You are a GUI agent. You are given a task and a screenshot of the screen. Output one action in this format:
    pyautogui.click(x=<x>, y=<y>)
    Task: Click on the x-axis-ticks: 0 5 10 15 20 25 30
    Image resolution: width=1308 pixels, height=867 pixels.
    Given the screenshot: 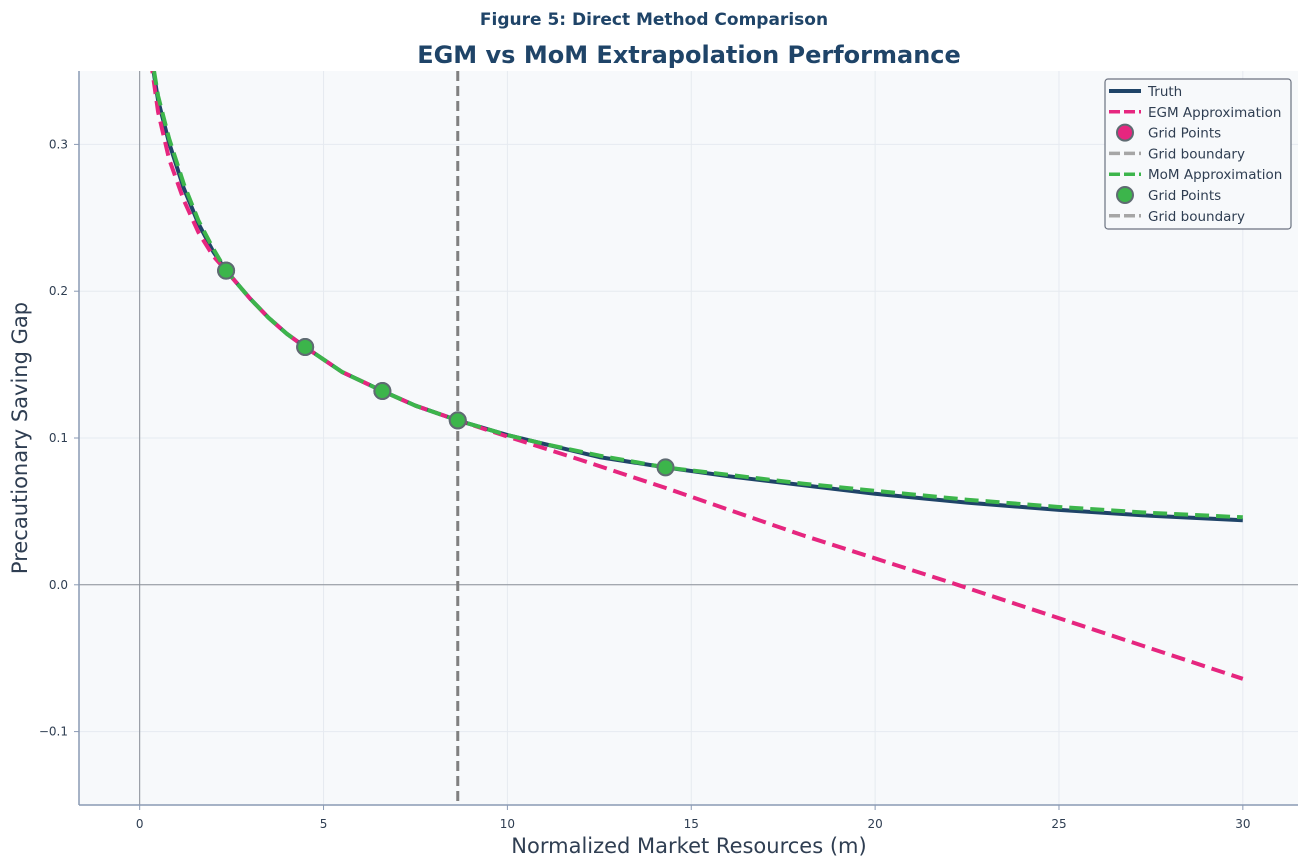 What is the action you would take?
    pyautogui.click(x=693, y=818)
    